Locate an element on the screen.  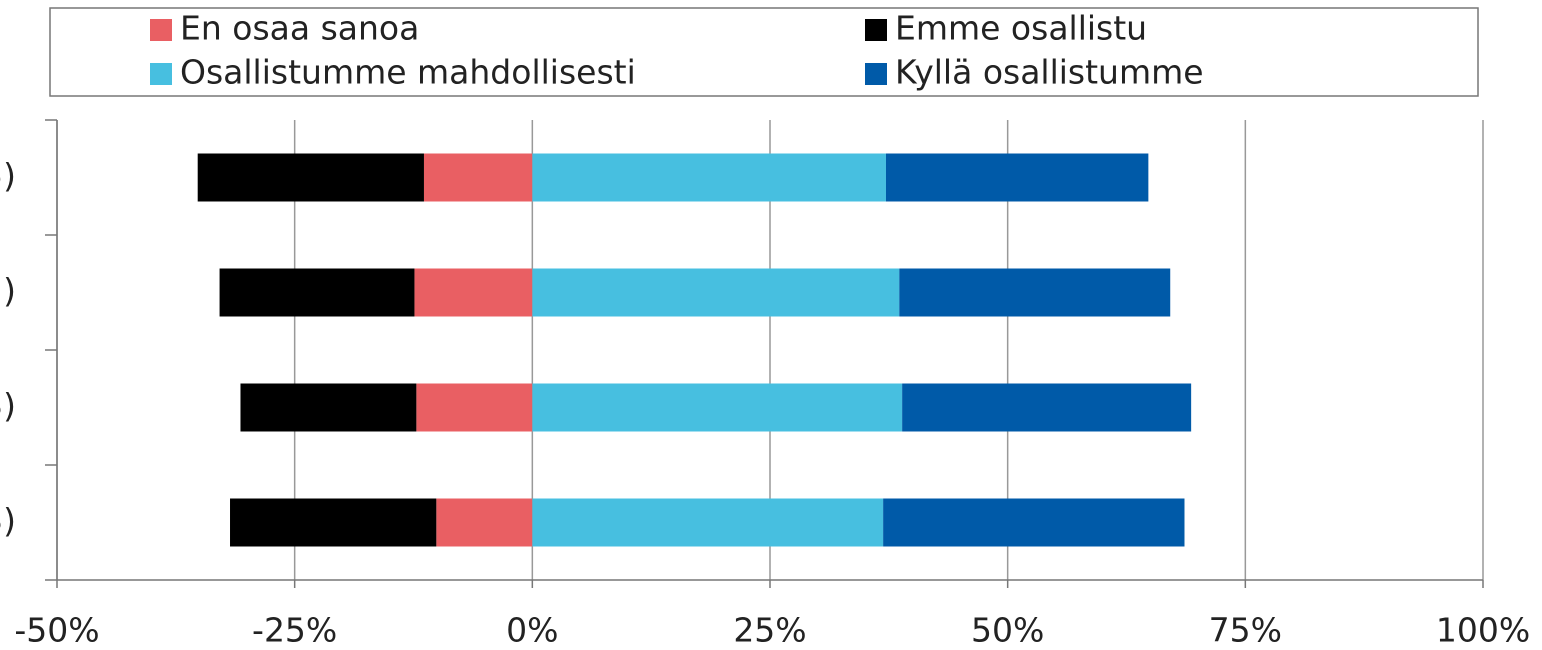
legend-label: En osaa sanoa is located at coordinates (299, 28).